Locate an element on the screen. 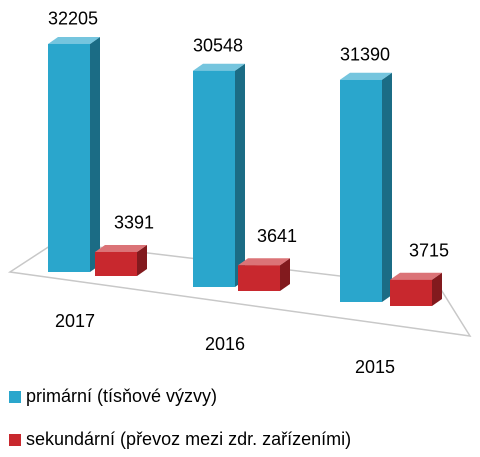  data-label: 31390 is located at coordinates (365, 55).